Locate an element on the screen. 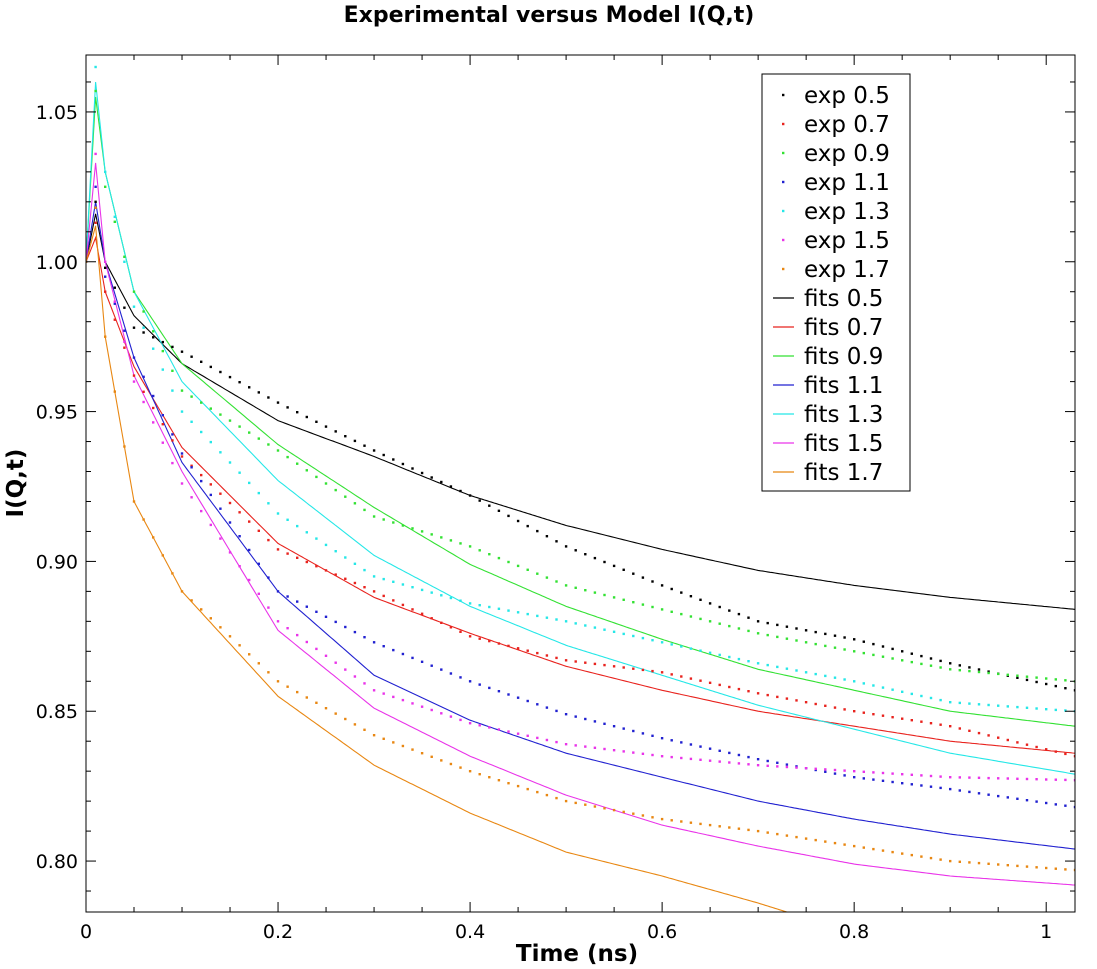 This screenshot has height=969, width=1097. chart-title: Experimental versus Model I(Q,t) is located at coordinates (549, 15).